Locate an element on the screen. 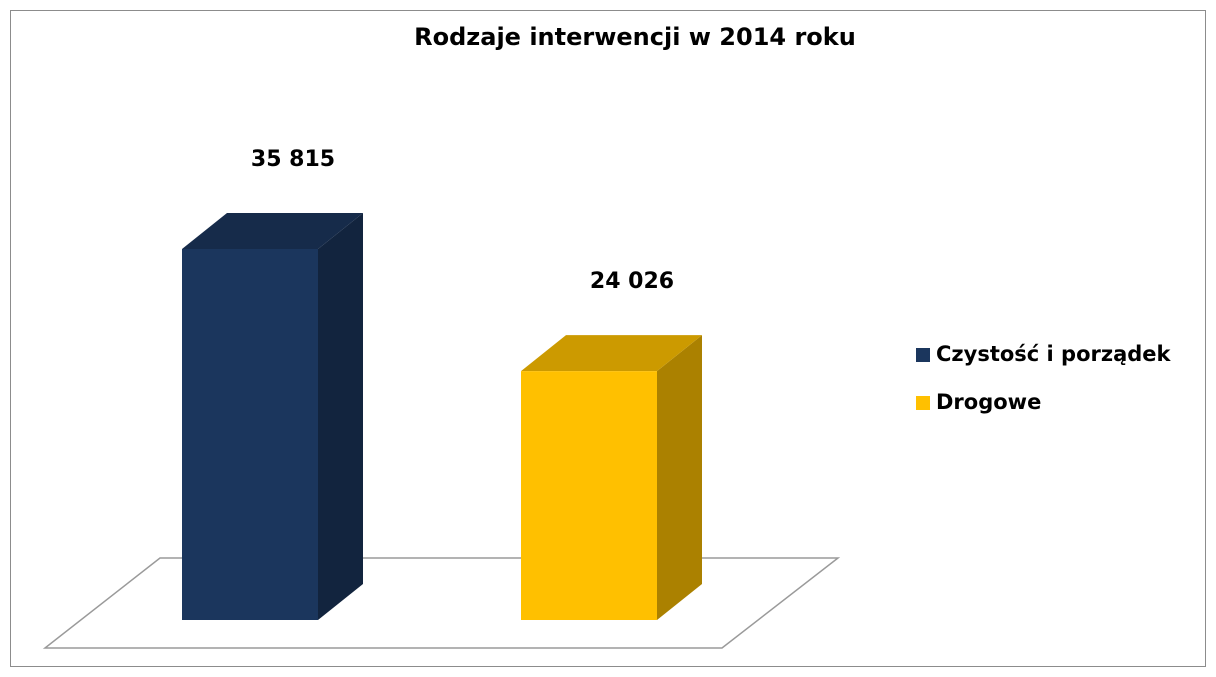 Image resolution: width=1216 pixels, height=677 pixels. data-label: 24 026 is located at coordinates (632, 281).